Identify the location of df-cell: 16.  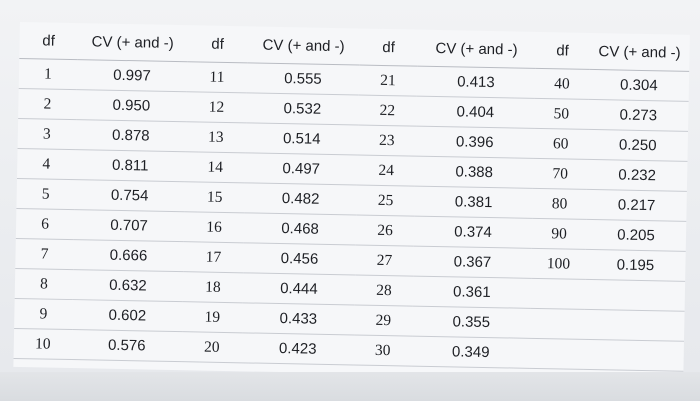
(214, 227).